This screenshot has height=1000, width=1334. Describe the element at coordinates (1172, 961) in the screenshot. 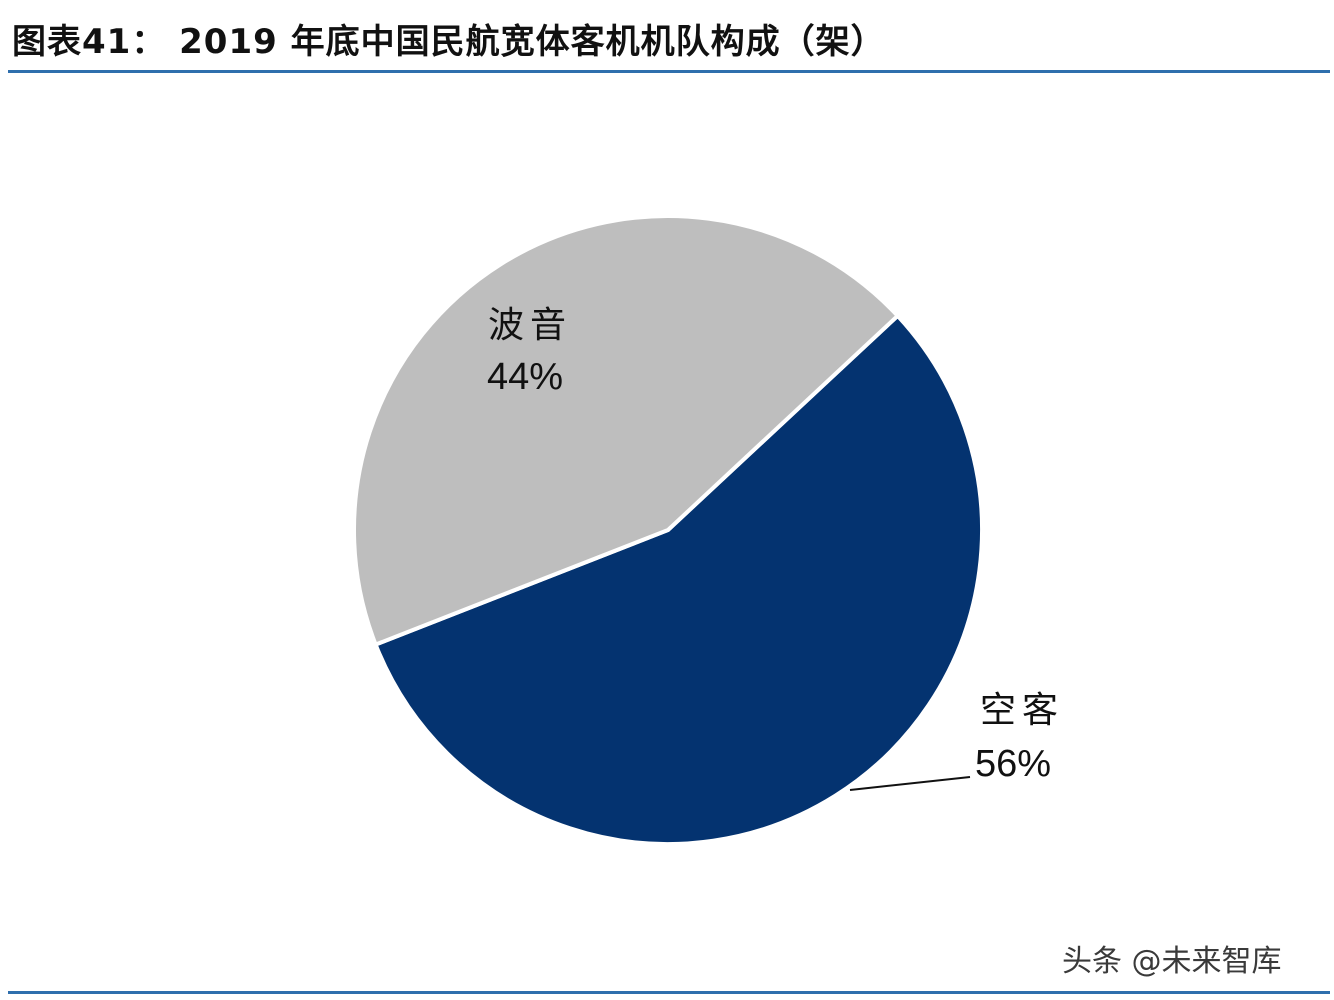

I see `watermark-text: 头条 @未来智库` at that location.